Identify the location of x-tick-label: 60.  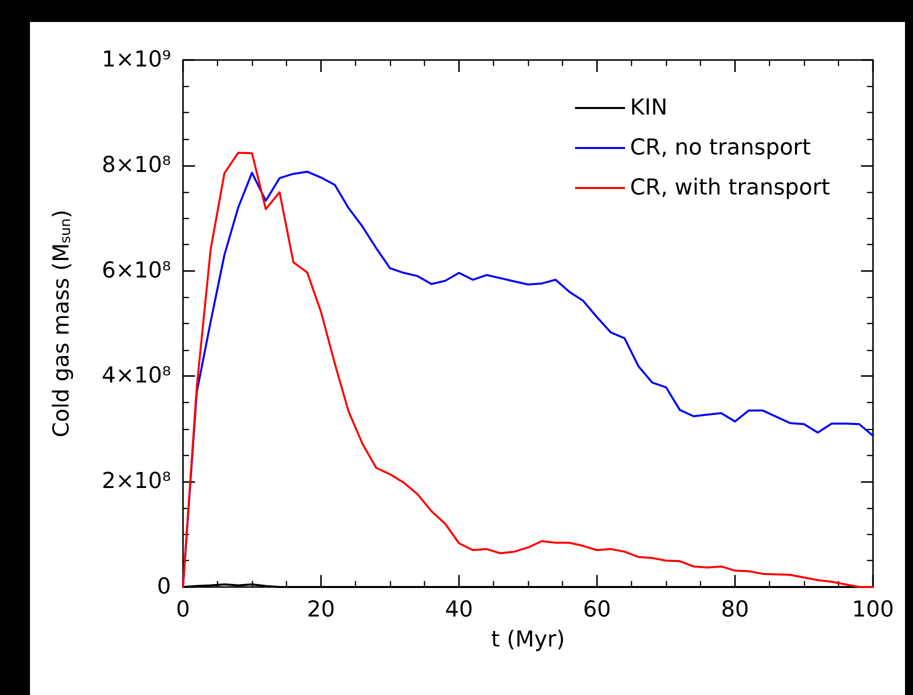
(597, 610).